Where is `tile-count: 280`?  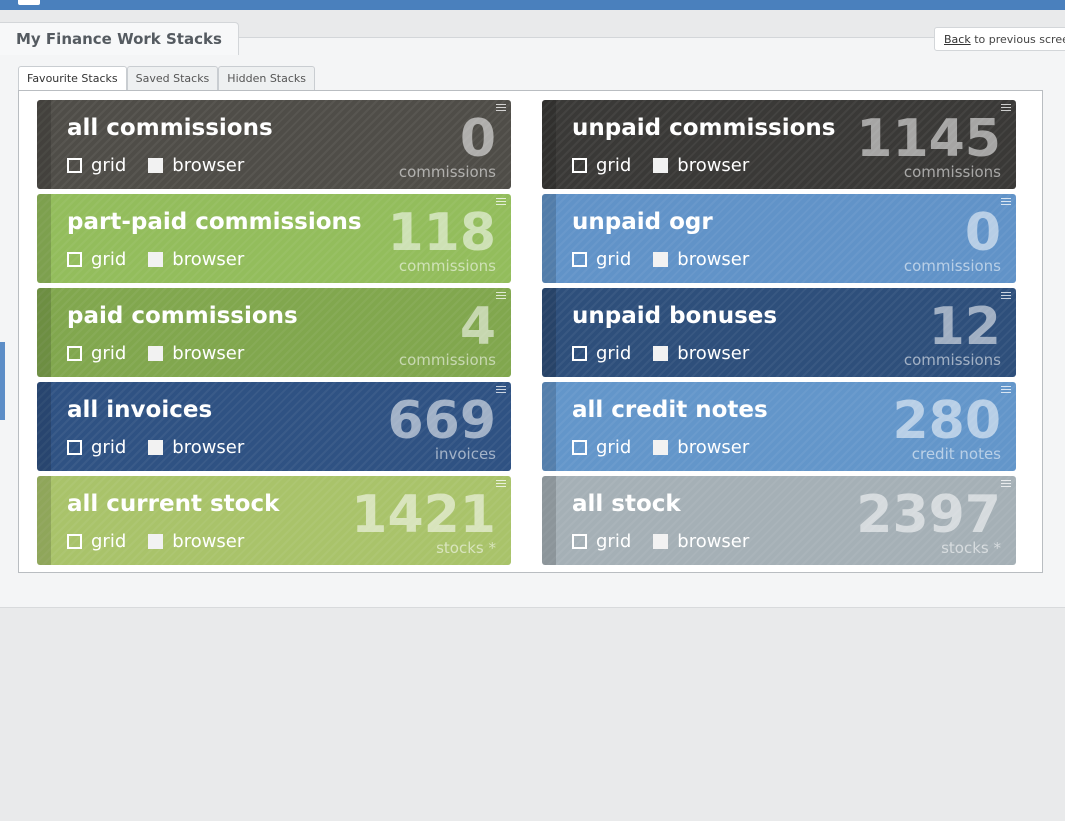 tile-count: 280 is located at coordinates (946, 421).